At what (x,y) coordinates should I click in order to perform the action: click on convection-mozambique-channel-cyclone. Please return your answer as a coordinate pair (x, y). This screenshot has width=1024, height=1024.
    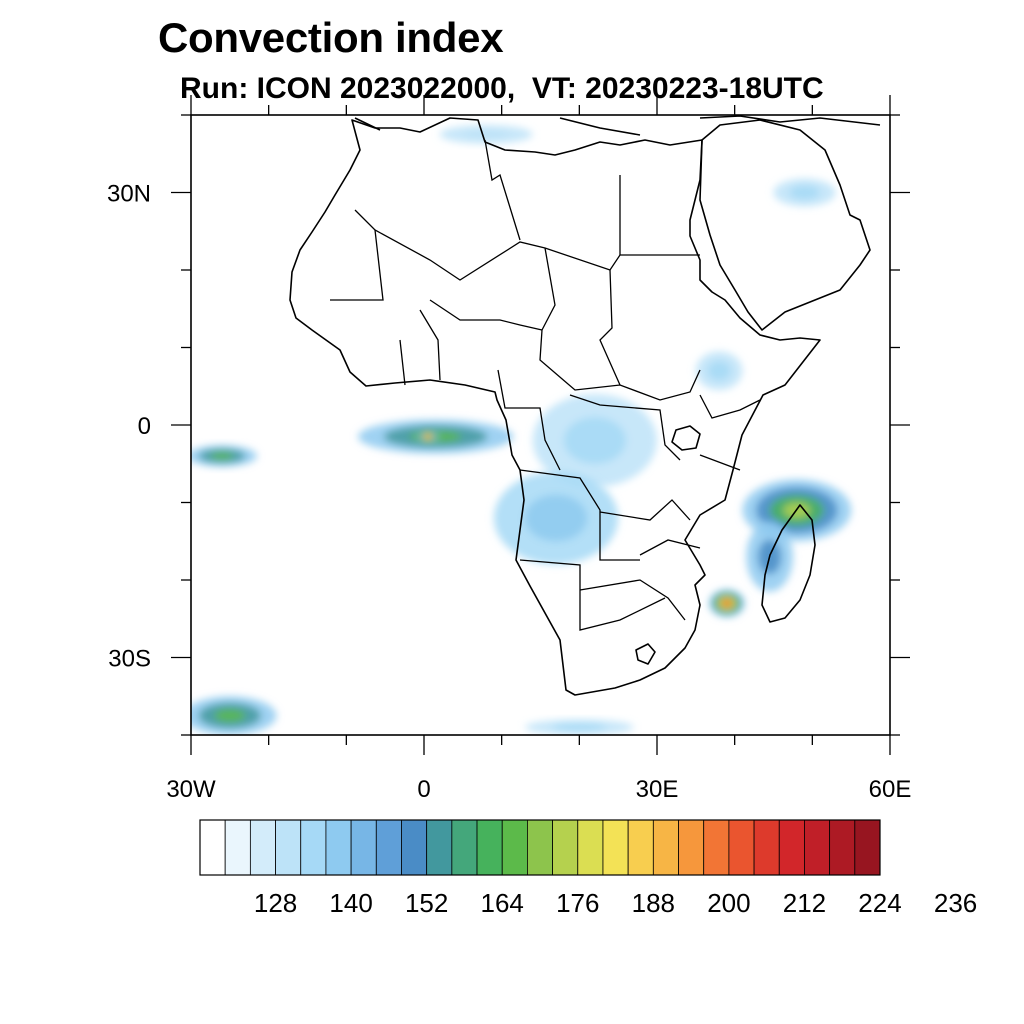
    Looking at the image, I should click on (727, 603).